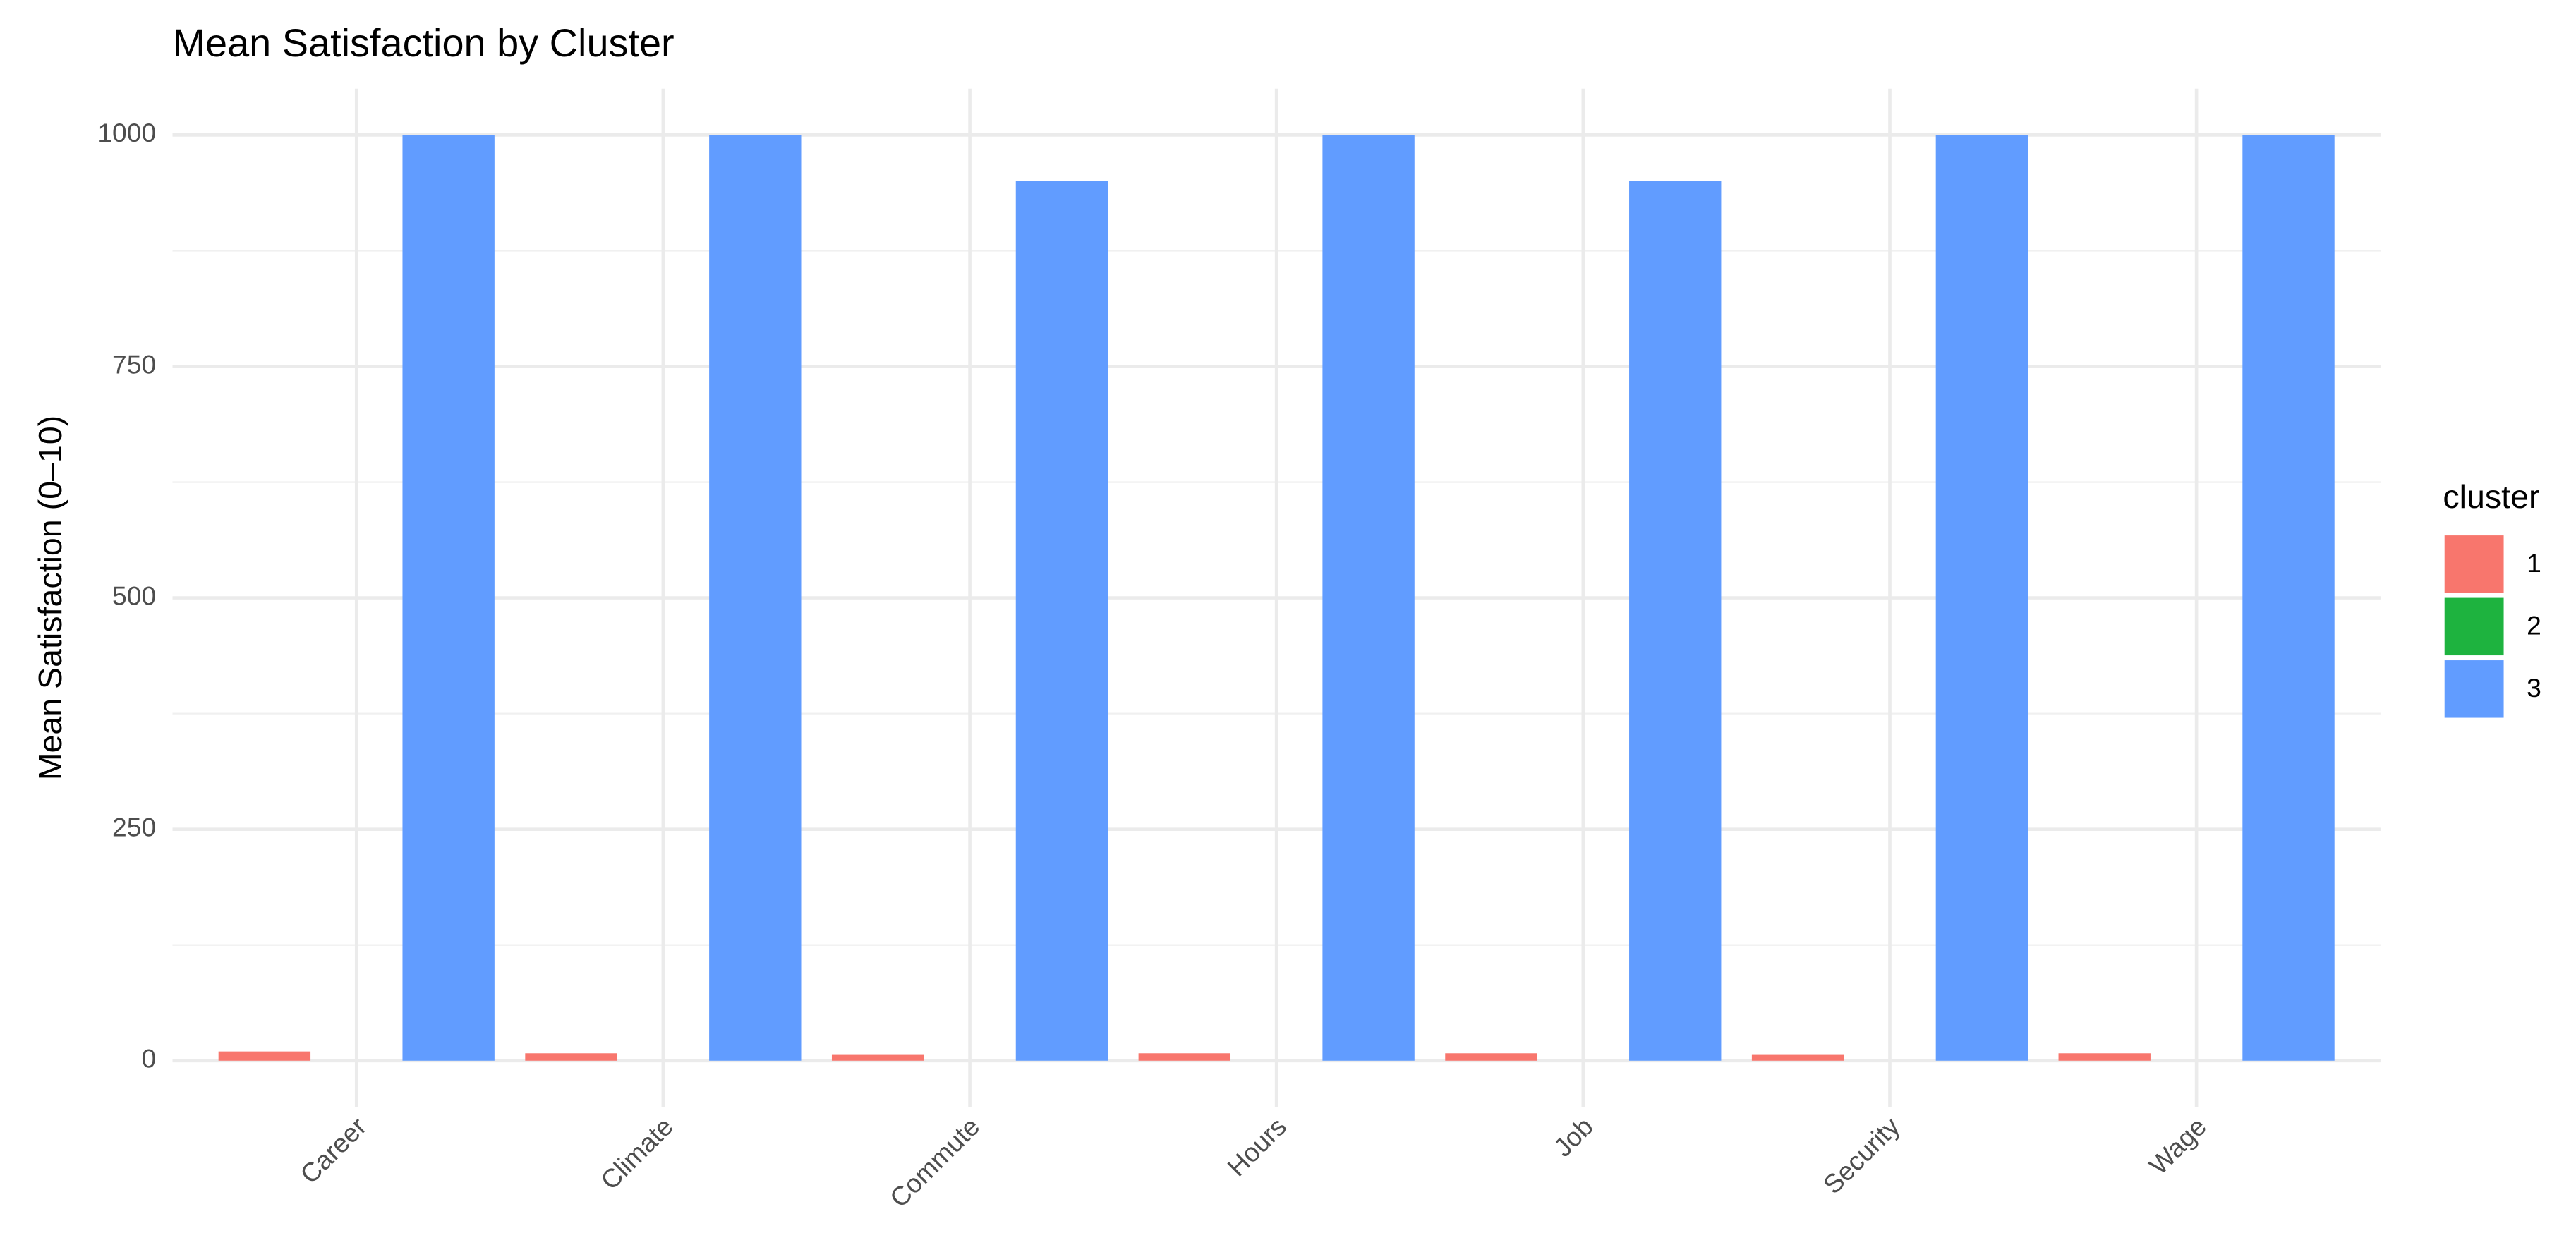 The width and height of the screenshot is (2576, 1257). I want to click on x-tick-label: Commute, so click(935, 1162).